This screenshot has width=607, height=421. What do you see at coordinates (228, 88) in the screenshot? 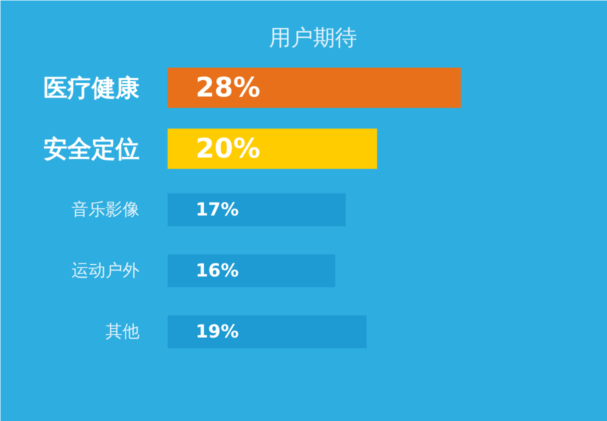
I see `data-label: 28%` at bounding box center [228, 88].